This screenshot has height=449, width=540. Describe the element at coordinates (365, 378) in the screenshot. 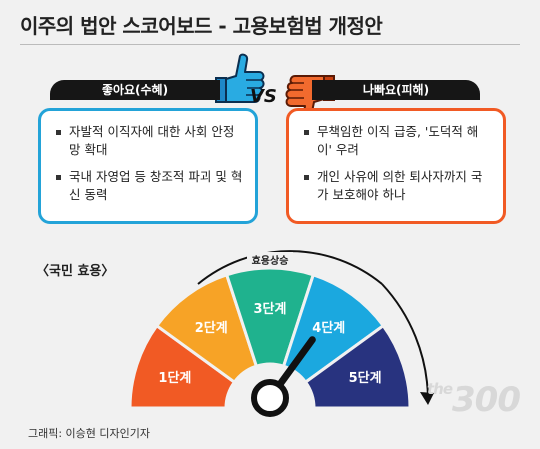

I see `gauge-segment-label: 5단계` at that location.